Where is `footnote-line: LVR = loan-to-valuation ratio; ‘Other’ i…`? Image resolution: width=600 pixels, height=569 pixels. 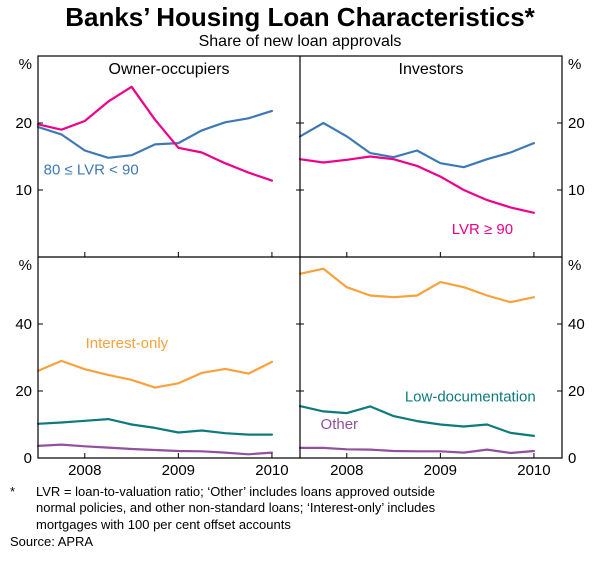
footnote-line: LVR = loan-to-valuation ratio; ‘Other’ i… is located at coordinates (236, 491).